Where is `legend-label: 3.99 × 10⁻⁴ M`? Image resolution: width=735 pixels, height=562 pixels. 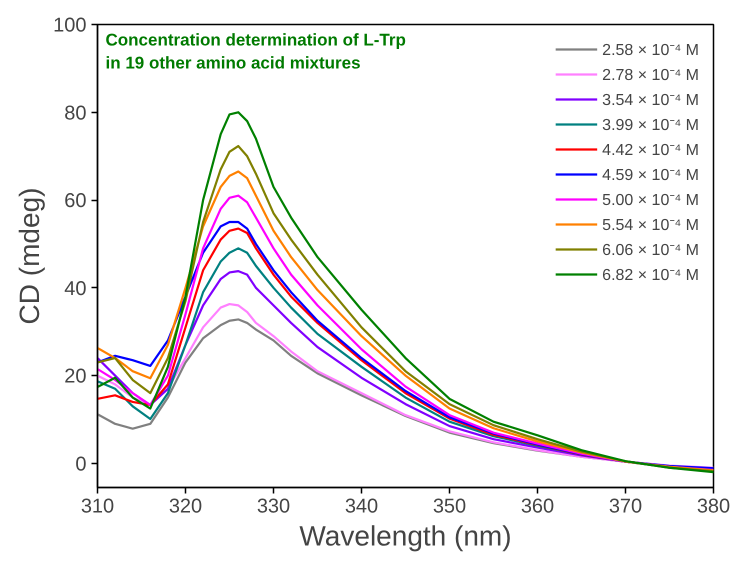 legend-label: 3.99 × 10⁻⁴ M is located at coordinates (650, 125).